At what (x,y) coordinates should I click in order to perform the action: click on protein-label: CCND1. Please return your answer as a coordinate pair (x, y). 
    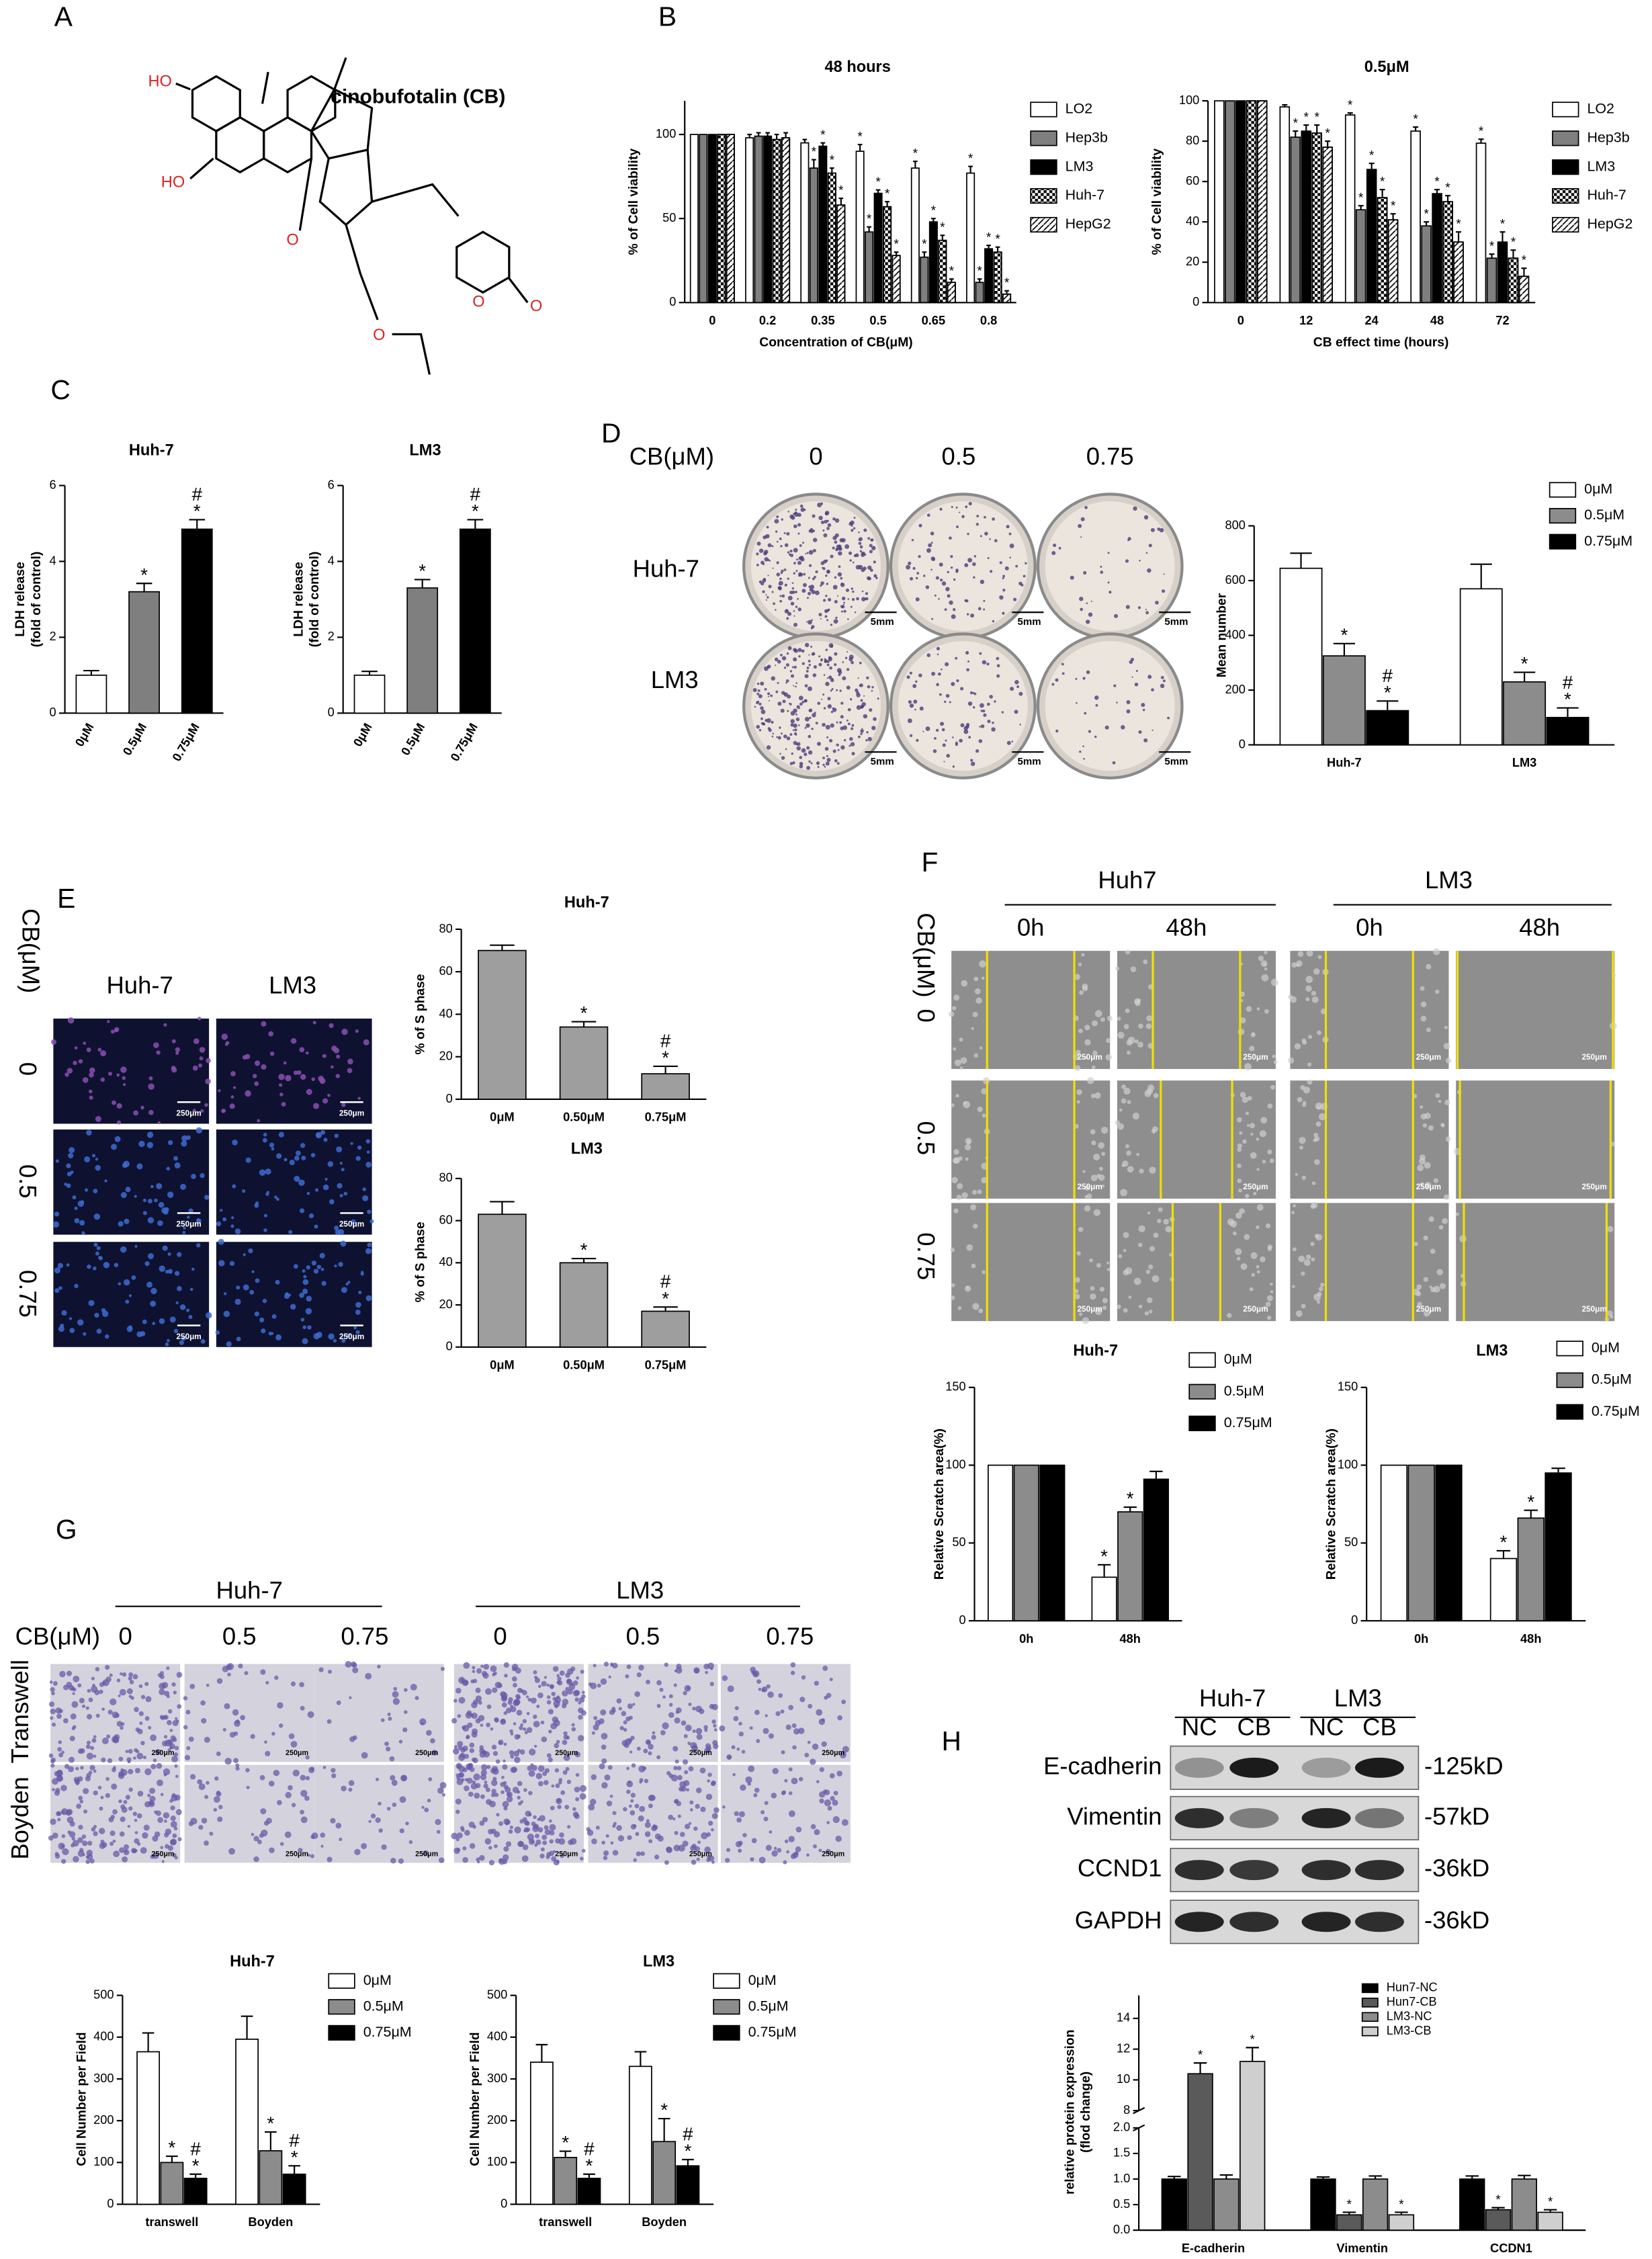
    Looking at the image, I should click on (1120, 1868).